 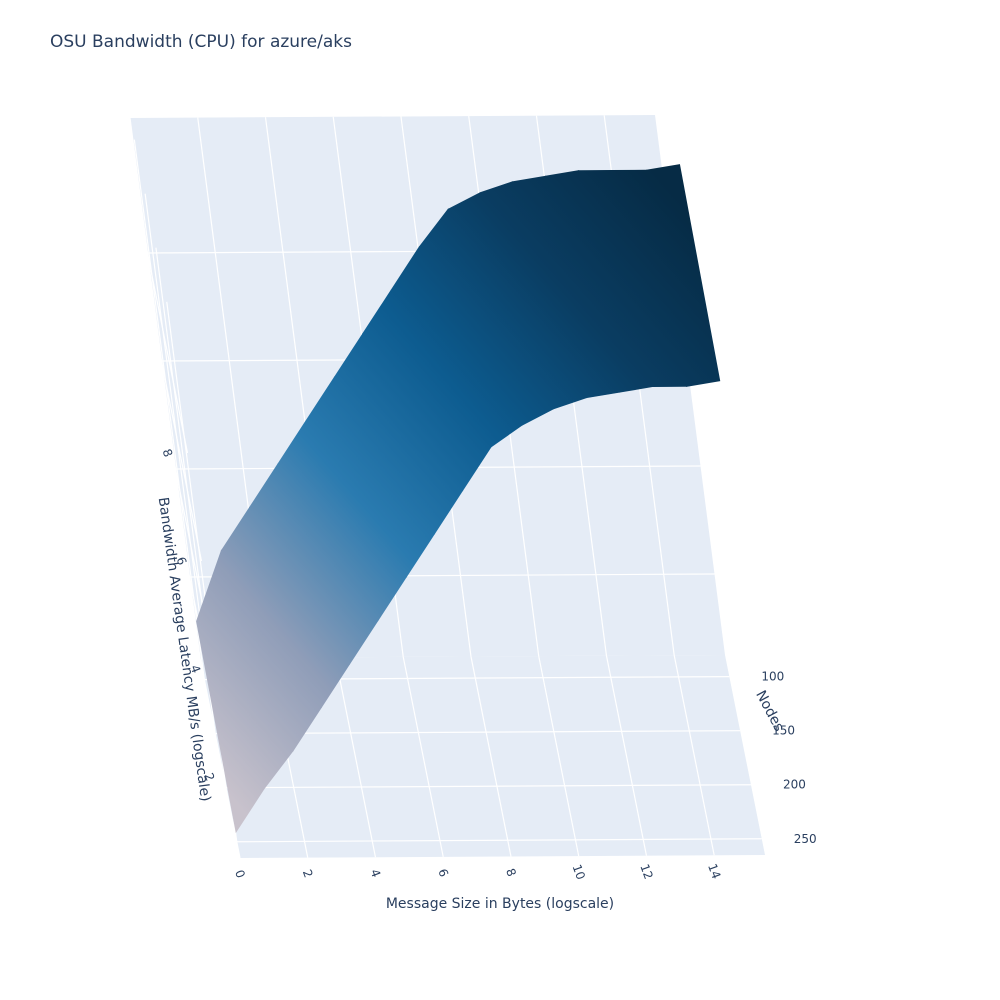 What do you see at coordinates (783, 731) in the screenshot?
I see `y-tick-label: 150` at bounding box center [783, 731].